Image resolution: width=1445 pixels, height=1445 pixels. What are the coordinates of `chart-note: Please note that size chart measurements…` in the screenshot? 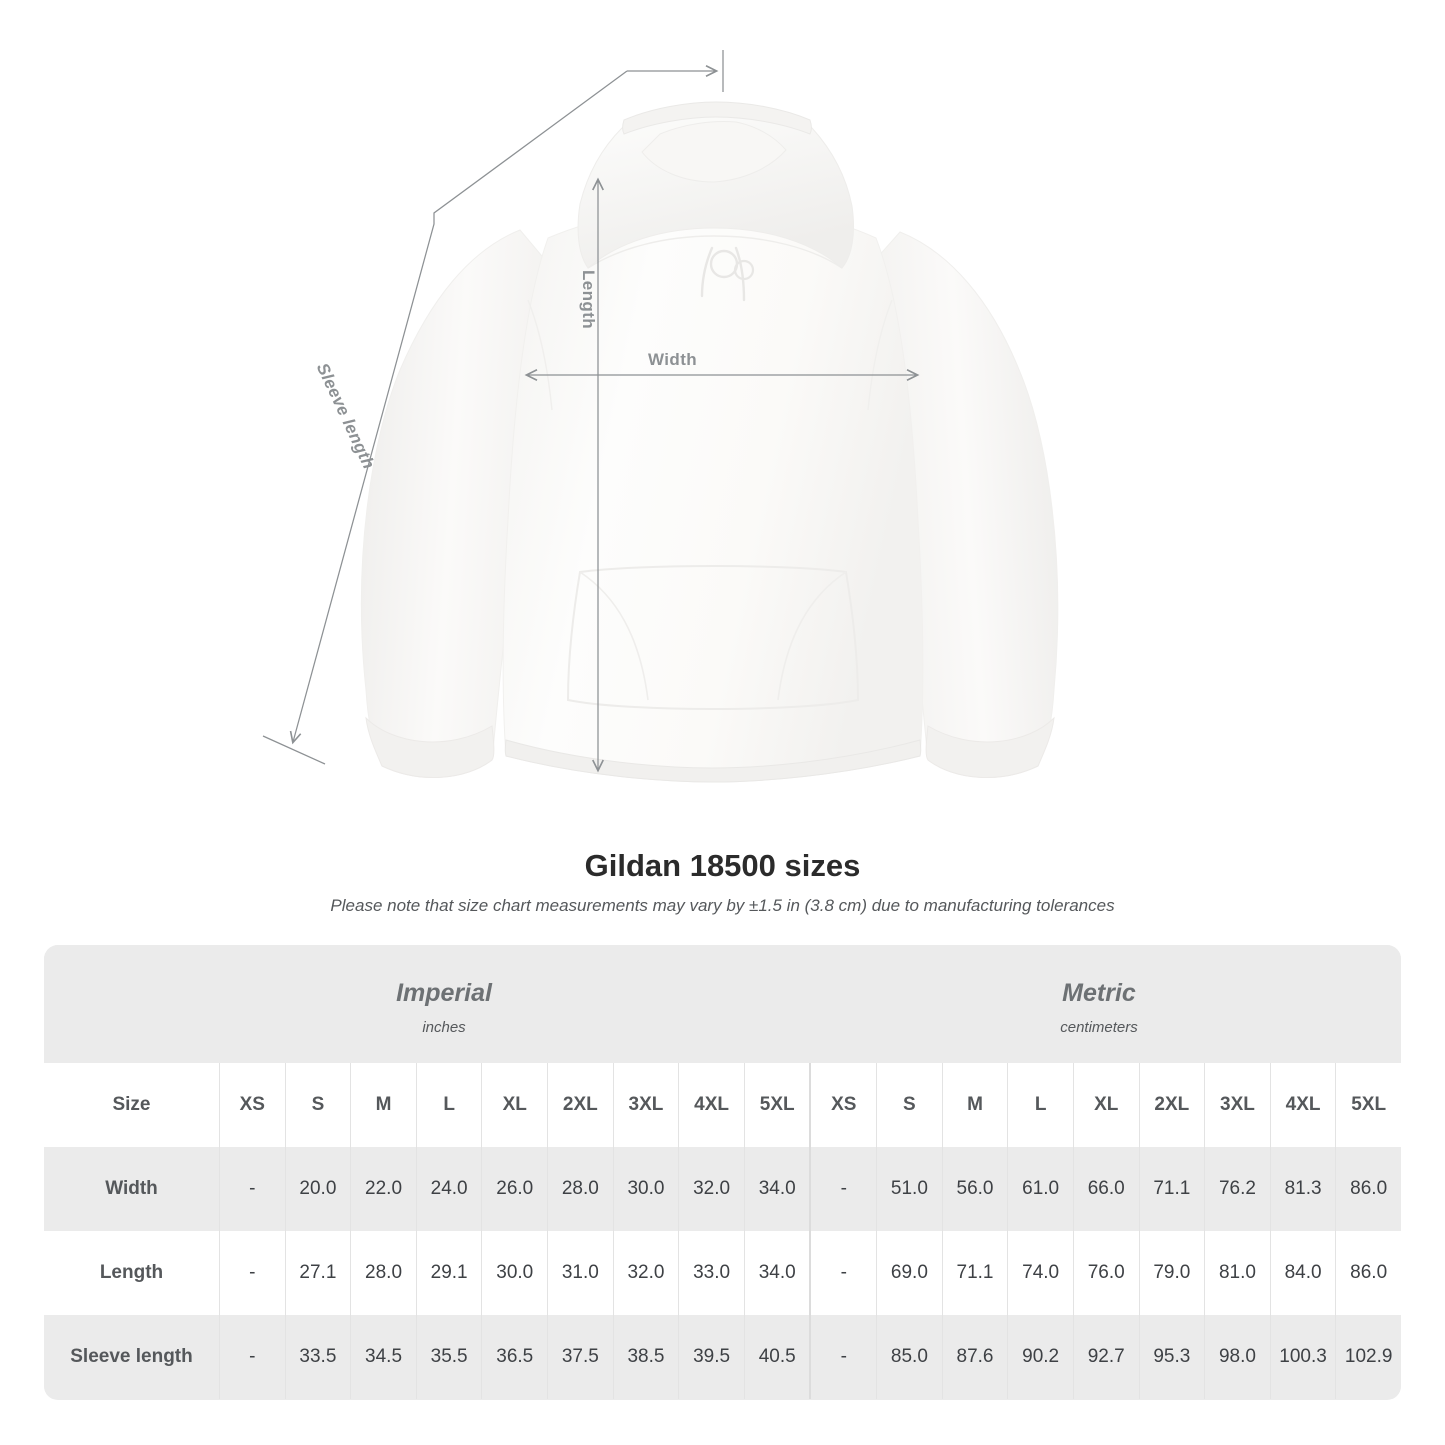 It's located at (722, 905).